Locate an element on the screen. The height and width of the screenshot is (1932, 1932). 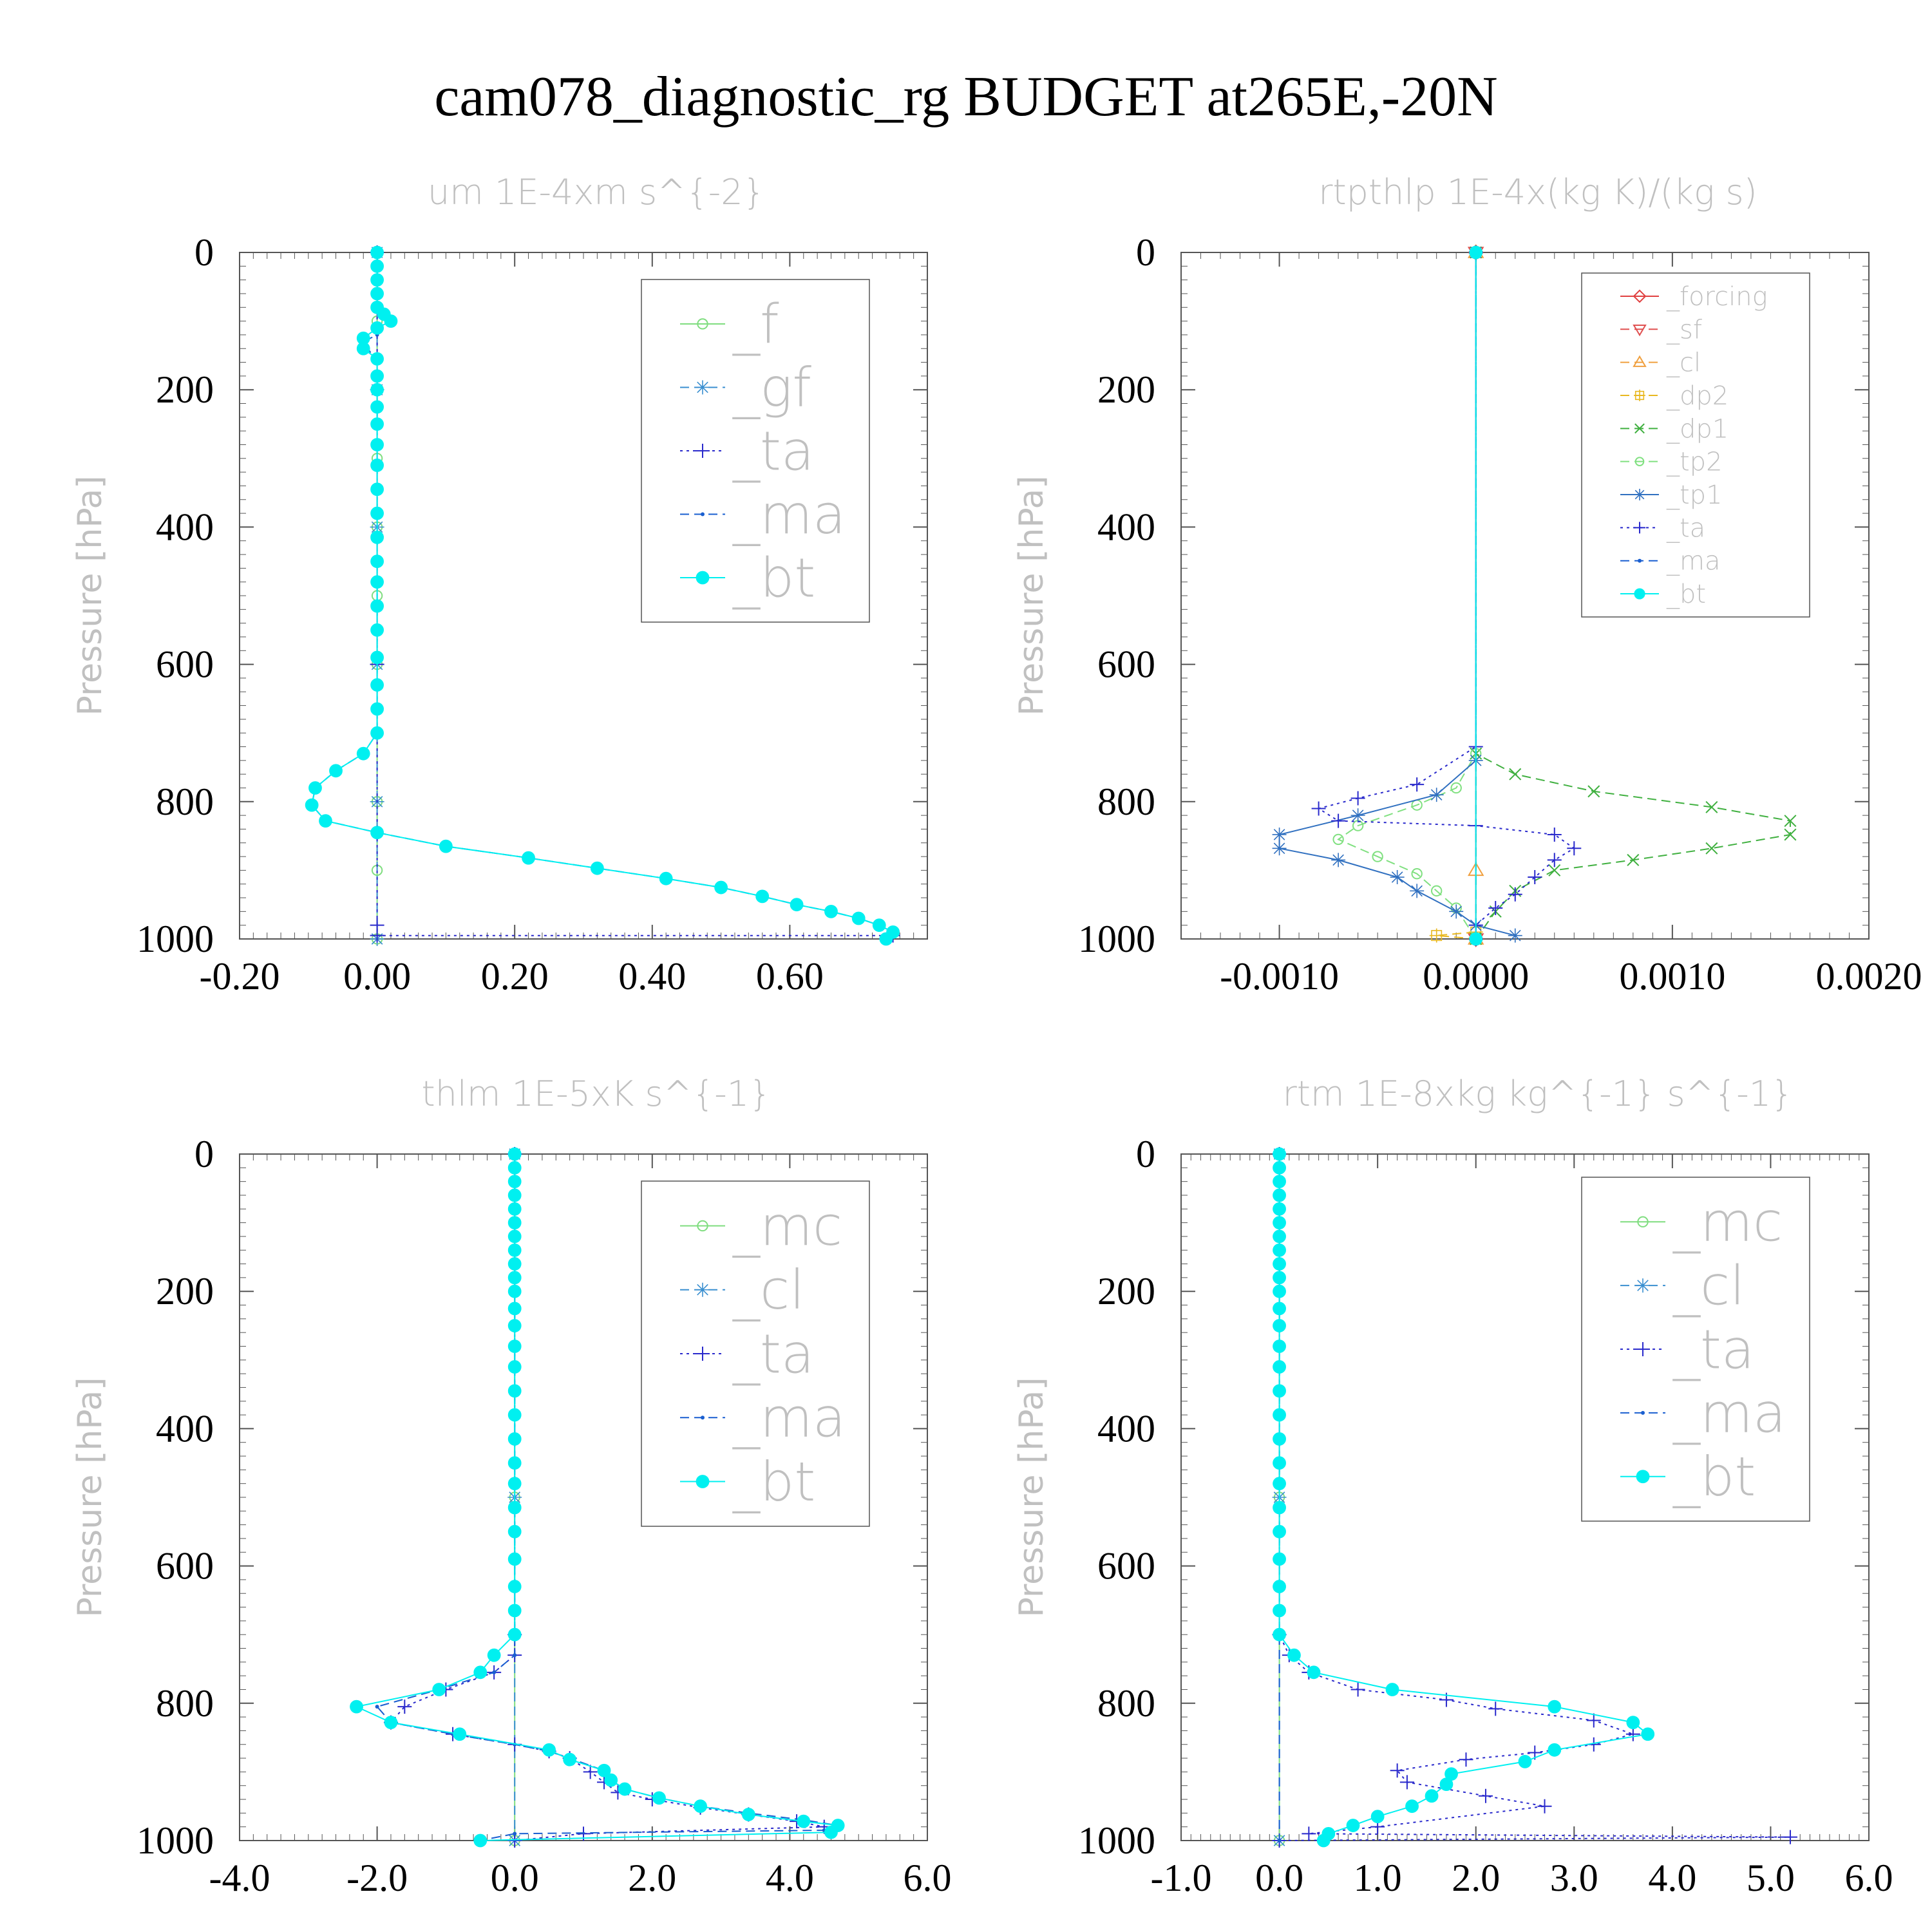
y-tick-label: 800 is located at coordinates (185, 802).